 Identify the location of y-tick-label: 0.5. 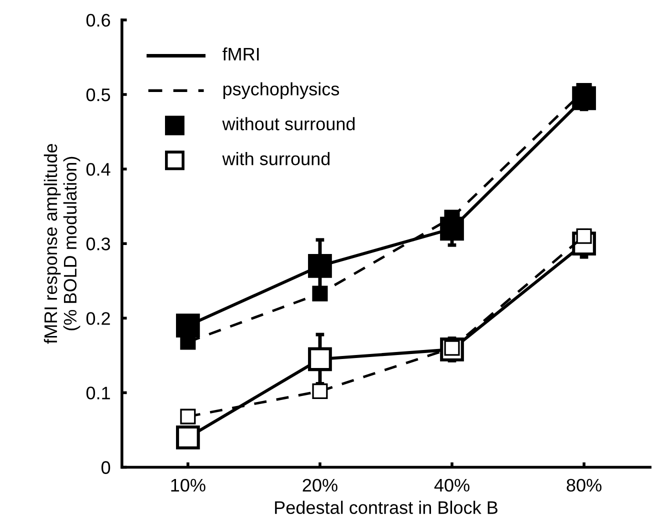
(98, 95).